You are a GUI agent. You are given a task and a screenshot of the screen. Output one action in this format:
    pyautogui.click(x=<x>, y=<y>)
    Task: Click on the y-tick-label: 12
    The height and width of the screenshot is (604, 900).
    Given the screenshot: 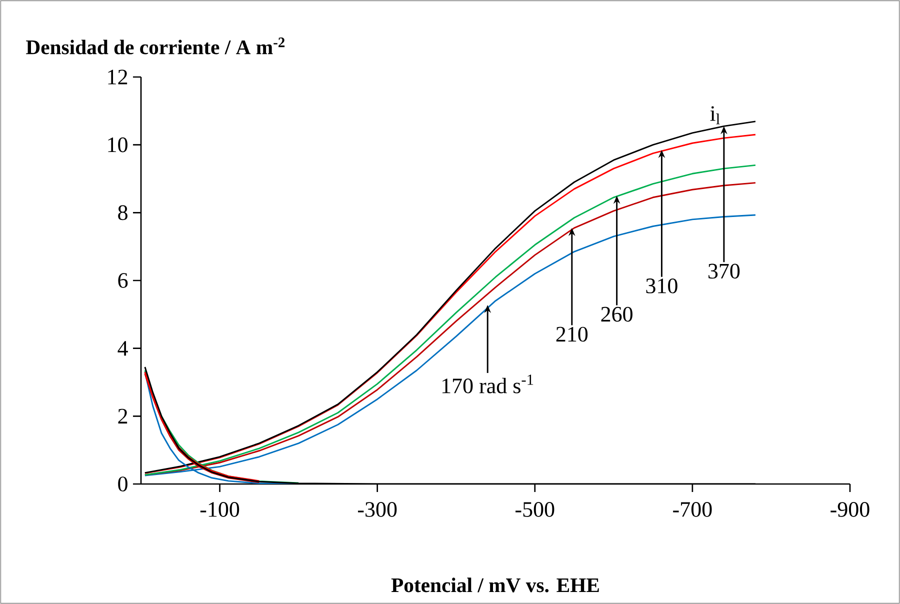 What is the action you would take?
    pyautogui.click(x=118, y=77)
    